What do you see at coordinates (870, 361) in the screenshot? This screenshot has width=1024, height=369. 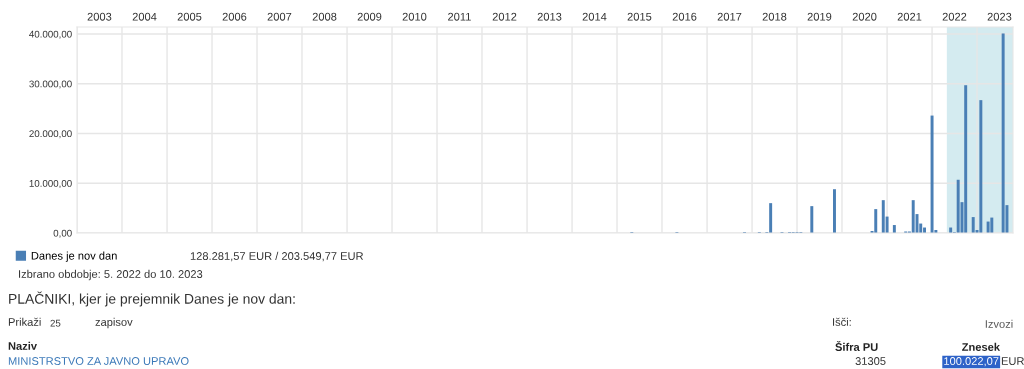 I see `text: 31305` at bounding box center [870, 361].